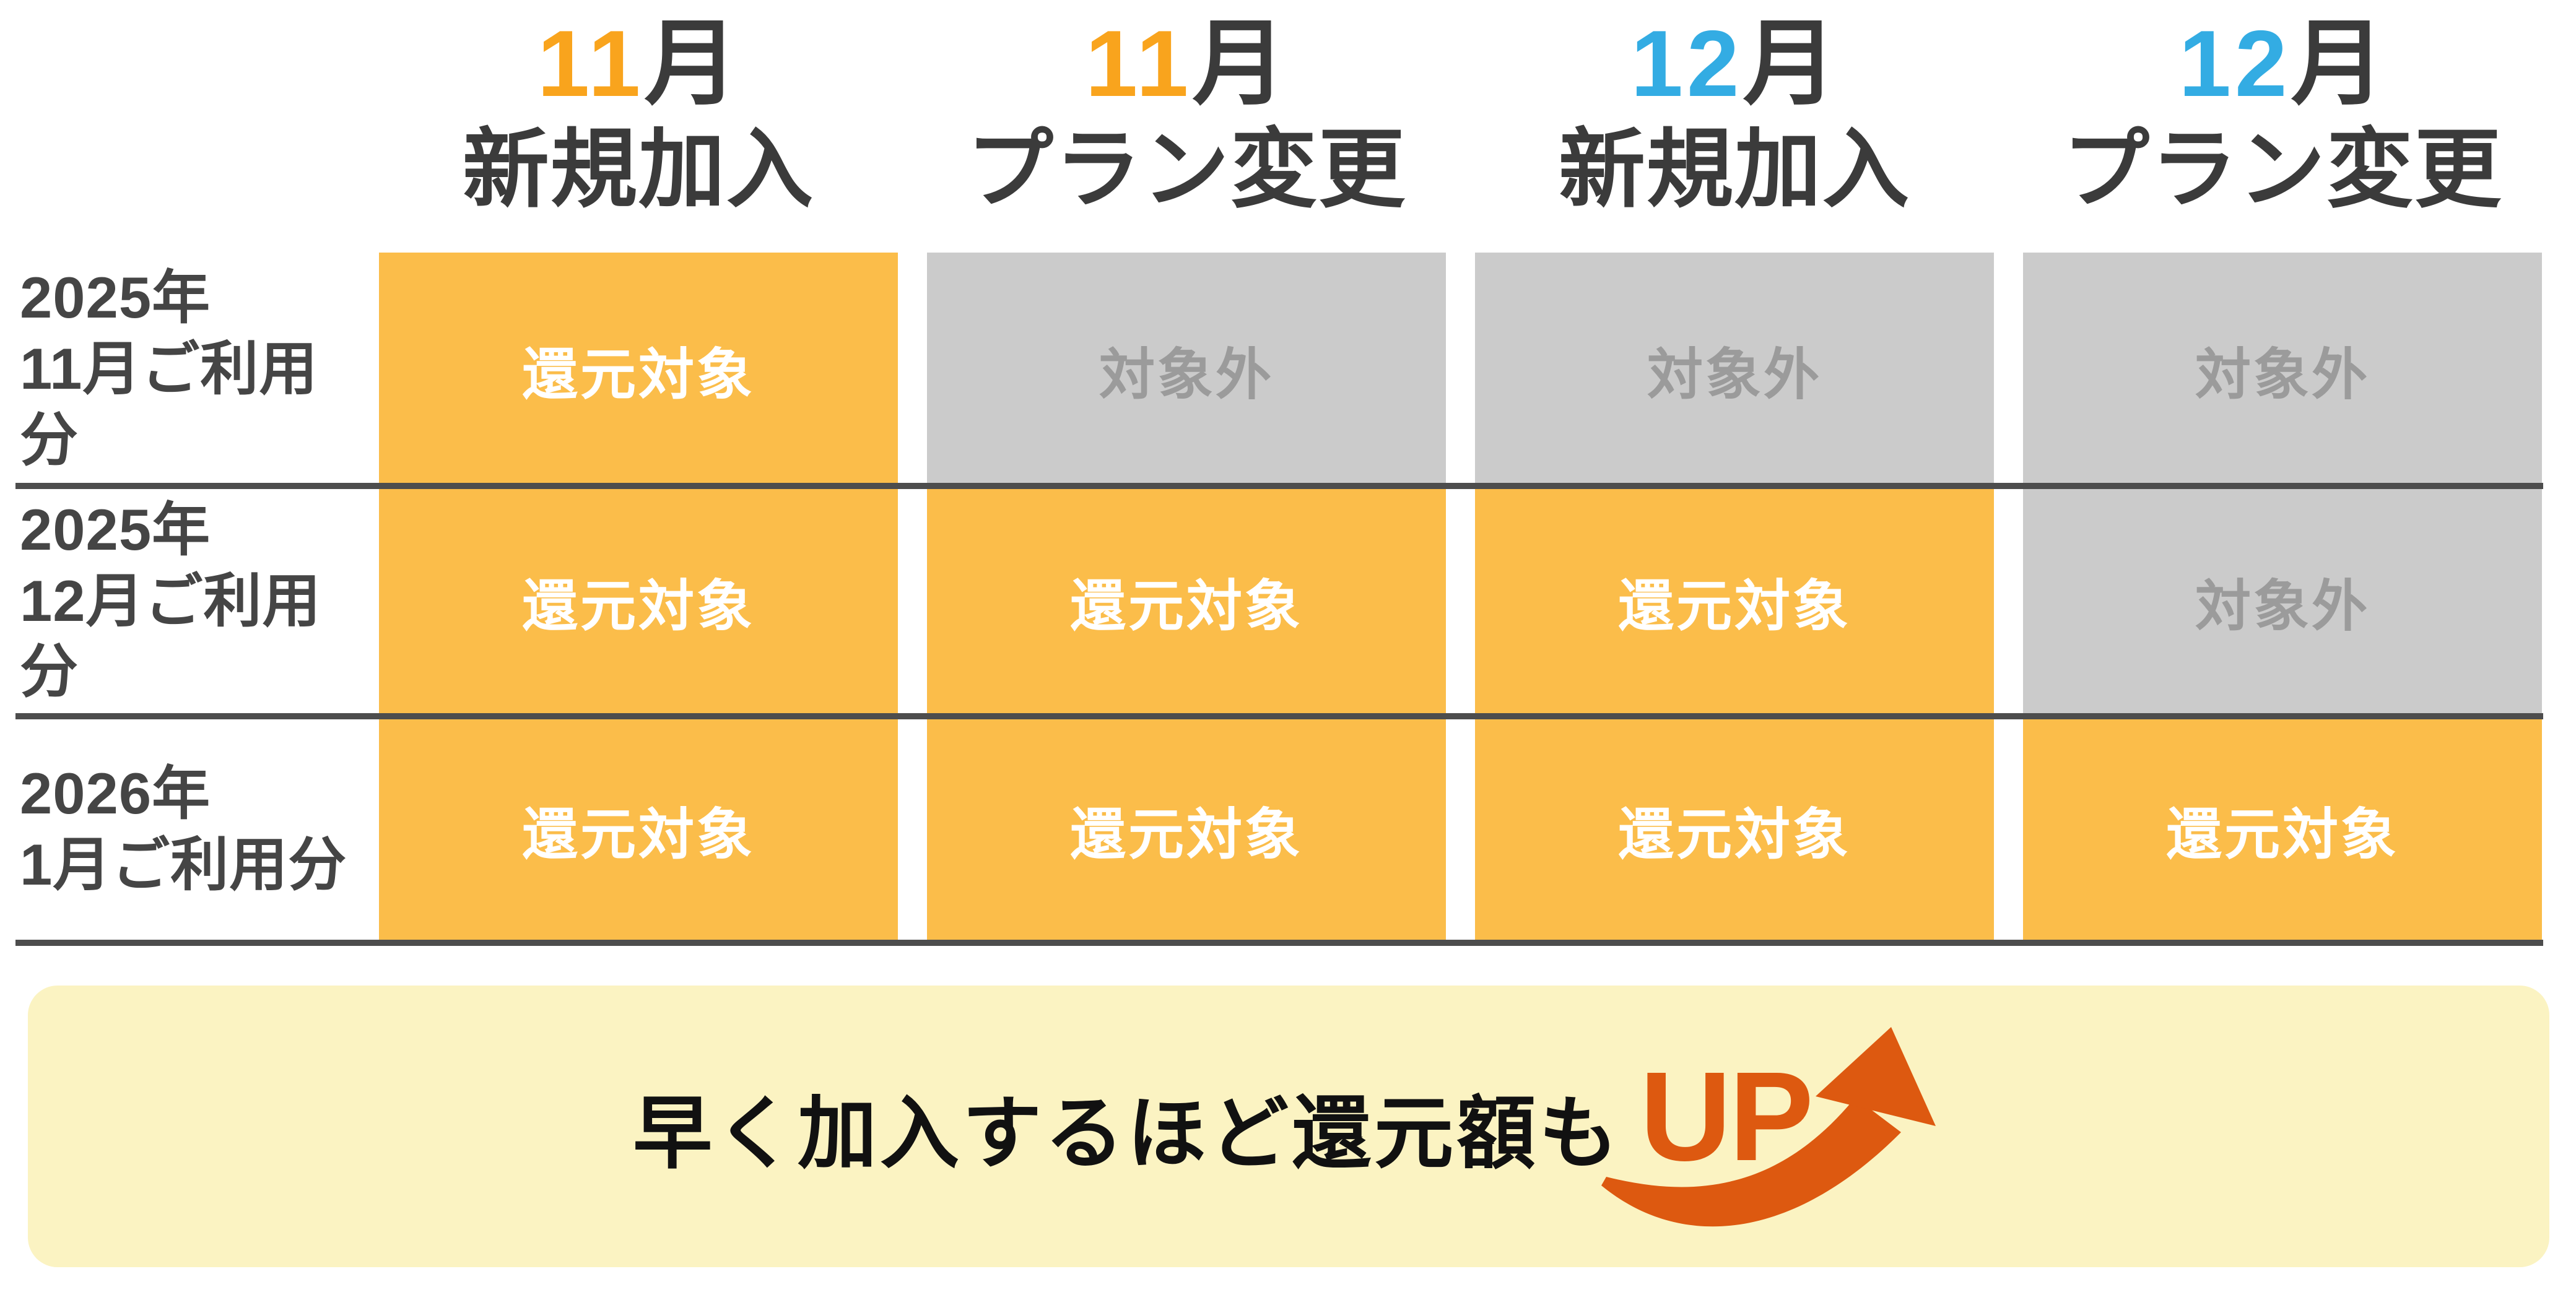  I want to click on table-cell-r3c4: 還元対象, so click(2282, 830).